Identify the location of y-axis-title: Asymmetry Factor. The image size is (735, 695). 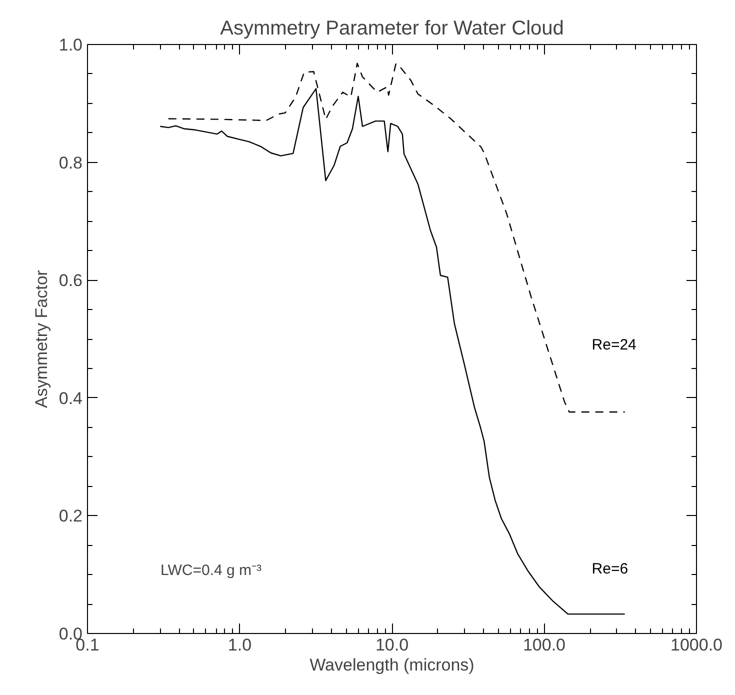
(41, 339).